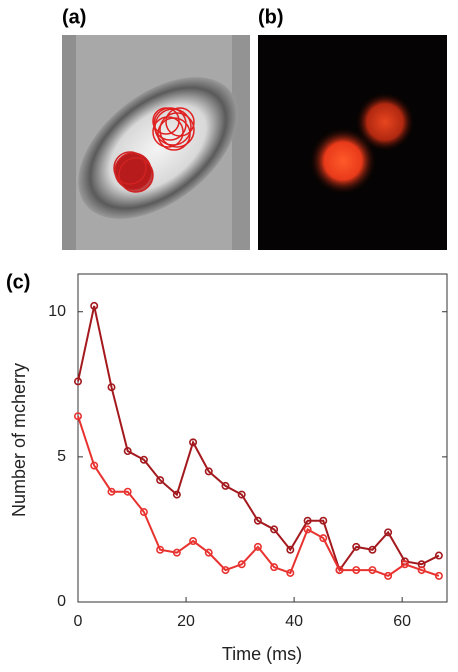  What do you see at coordinates (74, 17) in the screenshot?
I see `panel-label: (a)` at bounding box center [74, 17].